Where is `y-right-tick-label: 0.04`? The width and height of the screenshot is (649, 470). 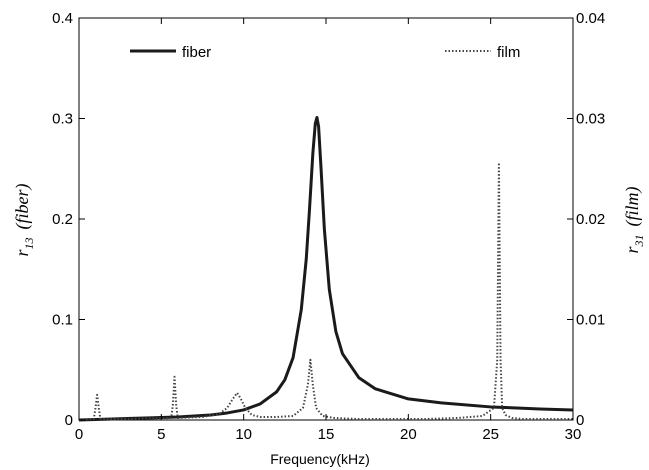
y-right-tick-label: 0.04 is located at coordinates (590, 18).